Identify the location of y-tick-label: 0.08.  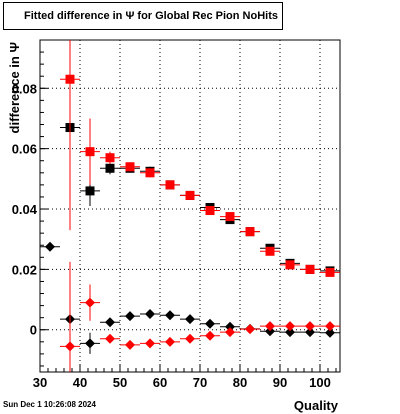
(24, 88).